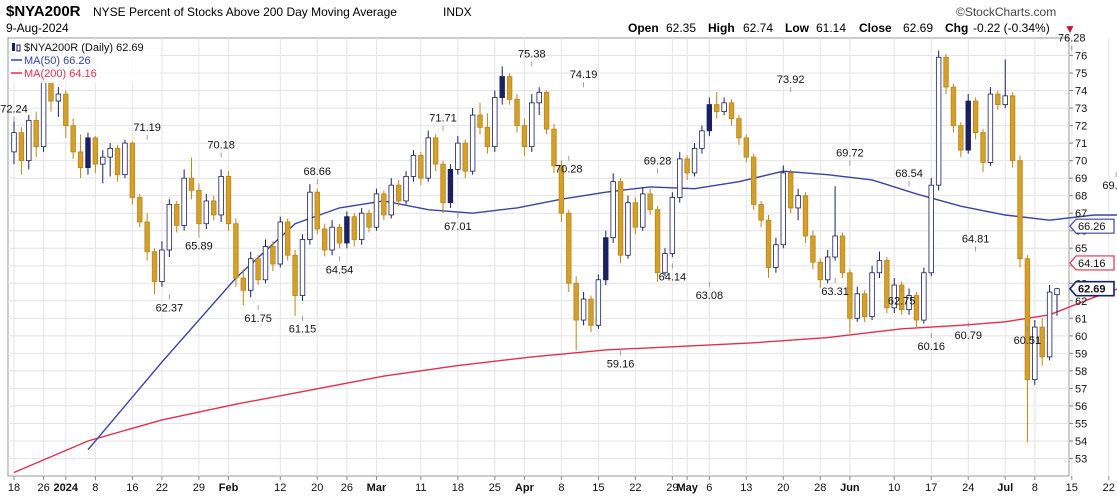  Describe the element at coordinates (221, 145) in the screenshot. I see `annotation-label: 70.18` at that location.